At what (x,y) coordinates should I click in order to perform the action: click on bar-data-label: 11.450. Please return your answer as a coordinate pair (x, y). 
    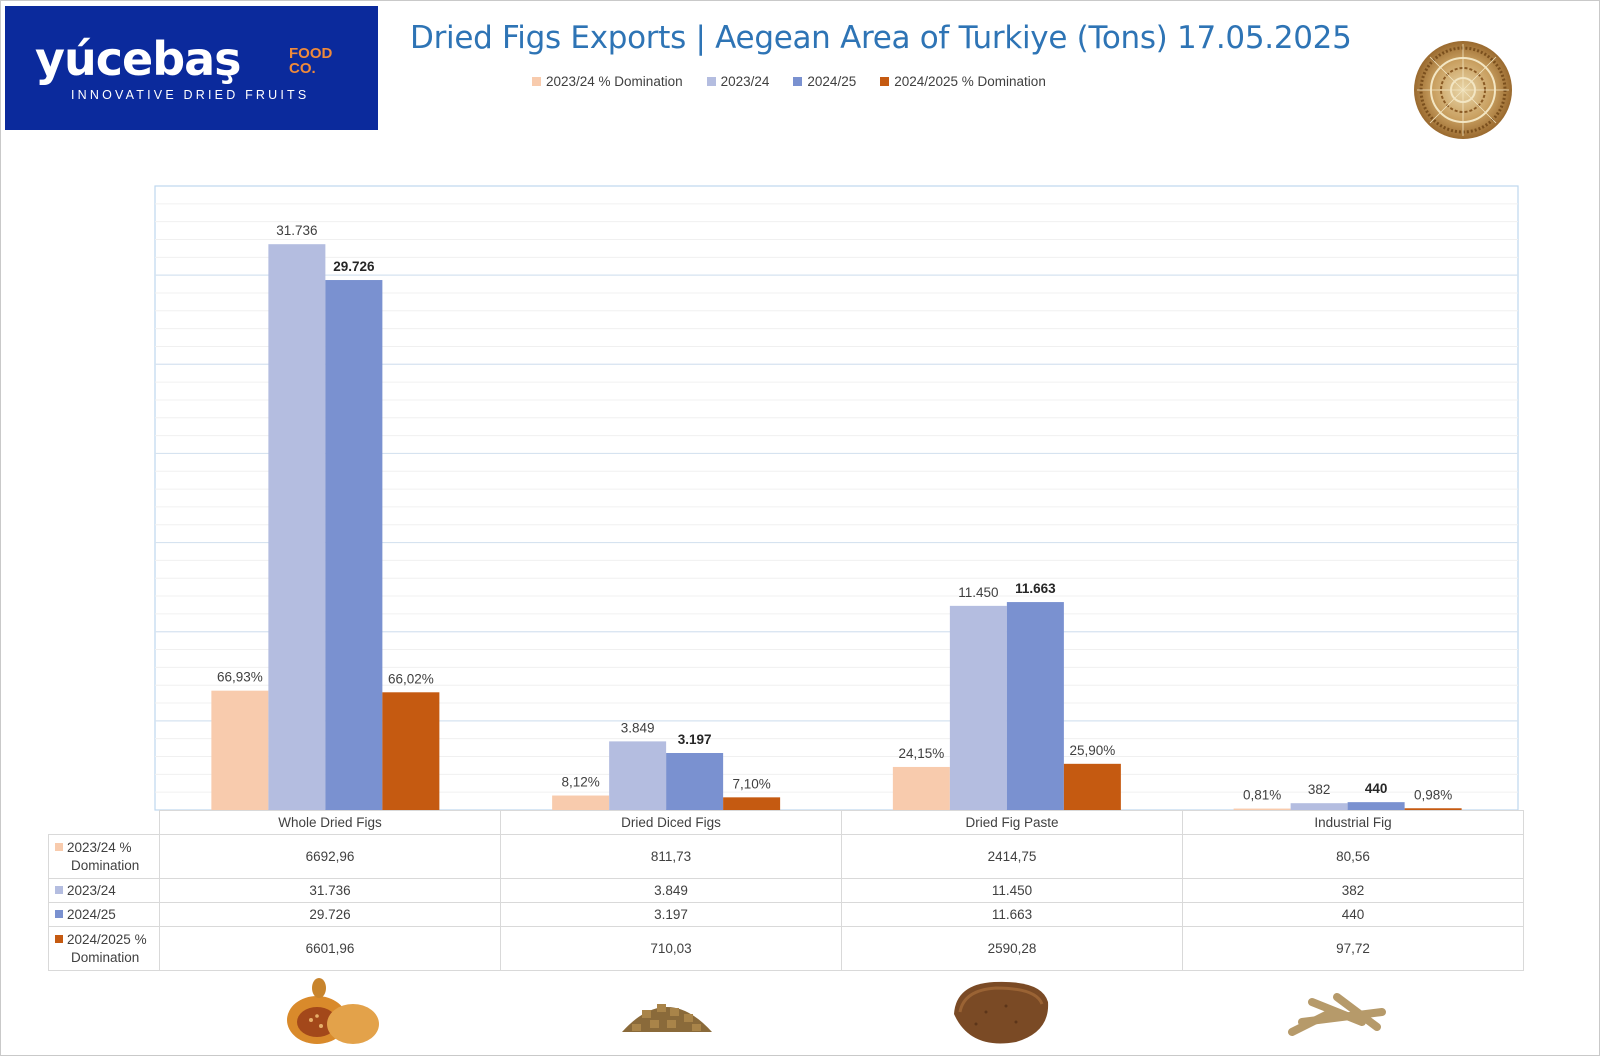
    Looking at the image, I should click on (978, 592).